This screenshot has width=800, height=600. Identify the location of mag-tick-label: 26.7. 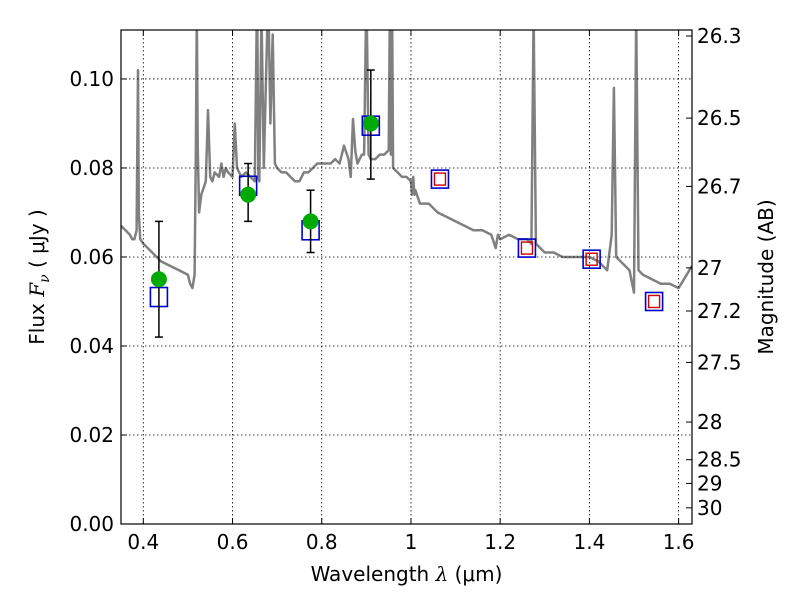
(719, 186).